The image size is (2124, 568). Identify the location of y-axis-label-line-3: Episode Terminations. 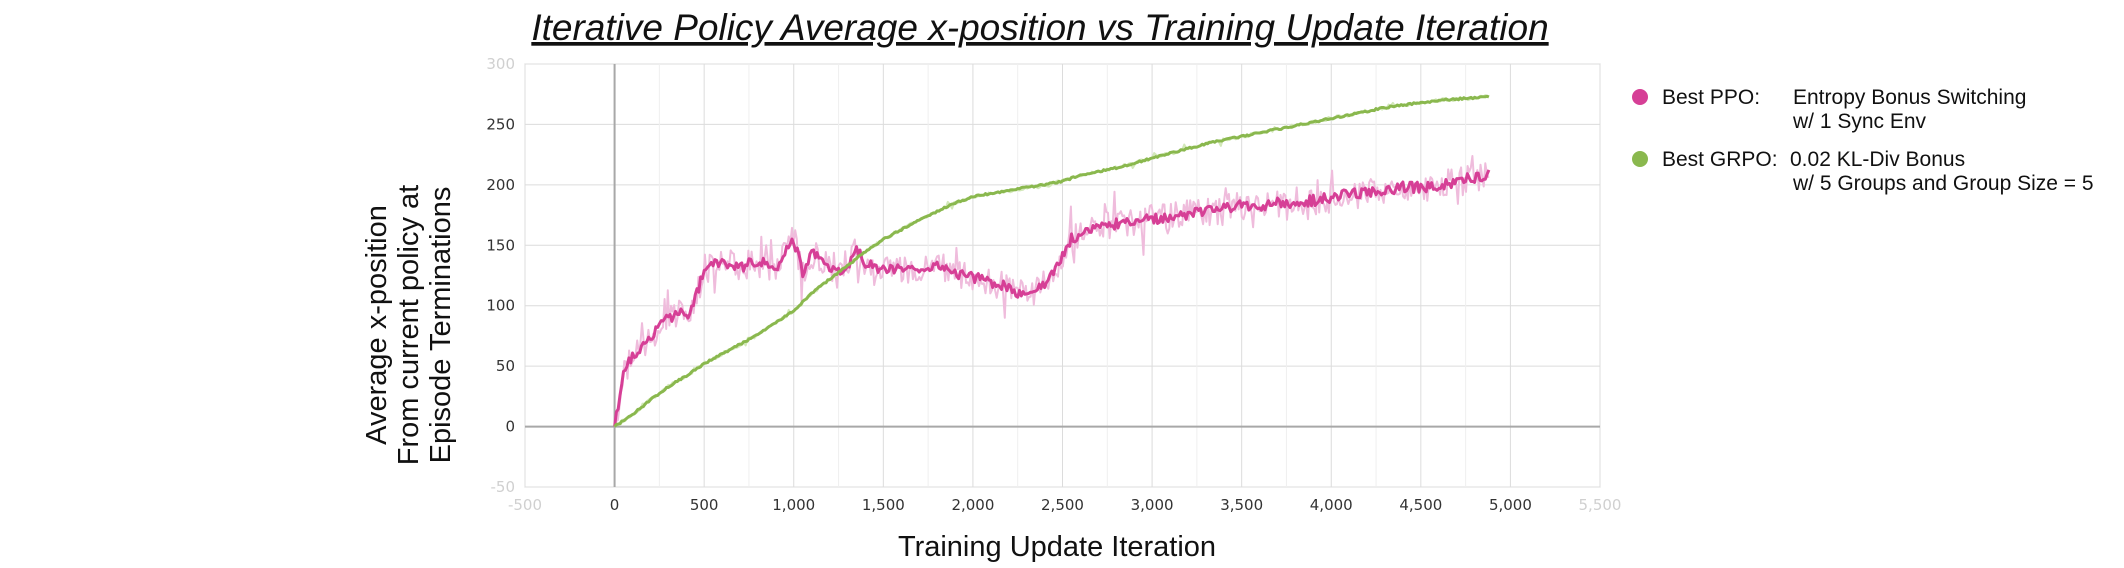
(441, 325).